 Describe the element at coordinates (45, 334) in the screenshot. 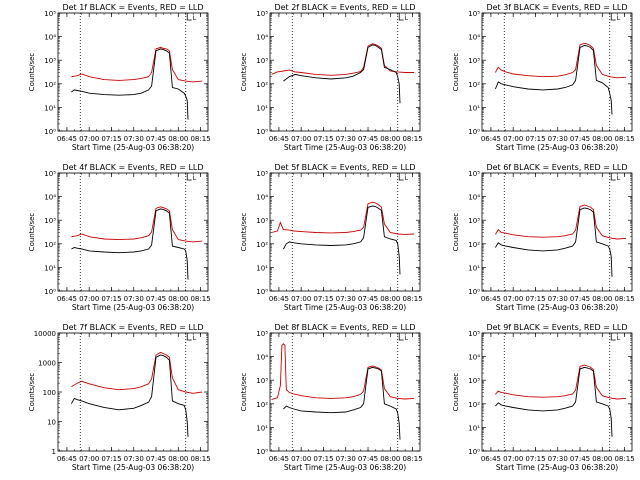

I see `y-tick-label: 10000` at that location.